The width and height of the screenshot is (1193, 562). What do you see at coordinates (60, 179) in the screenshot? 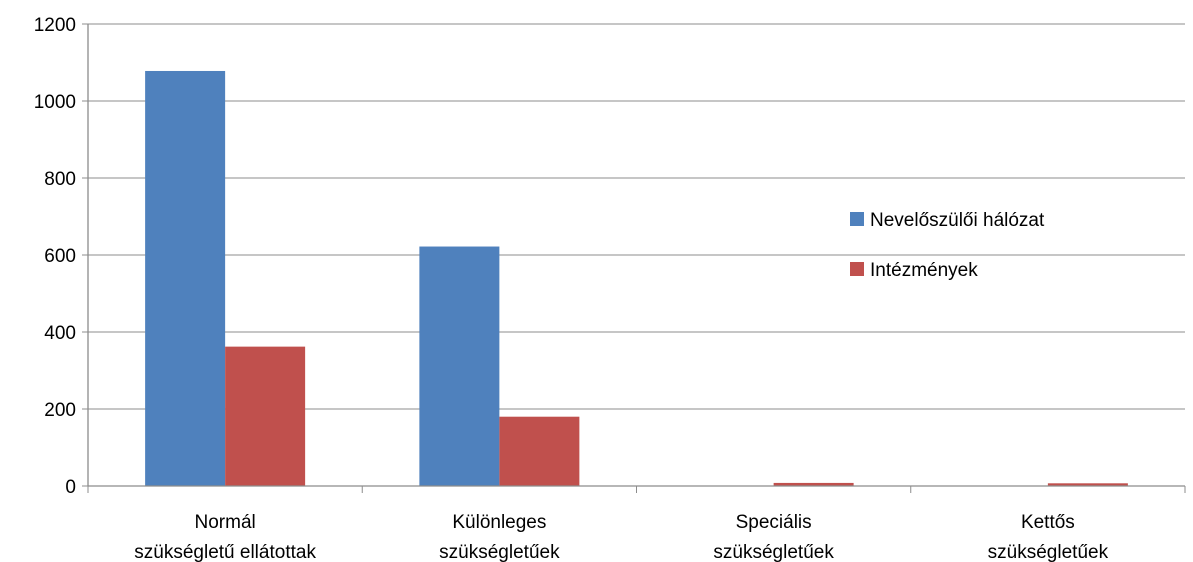
I see `y-tick-label: 800` at bounding box center [60, 179].